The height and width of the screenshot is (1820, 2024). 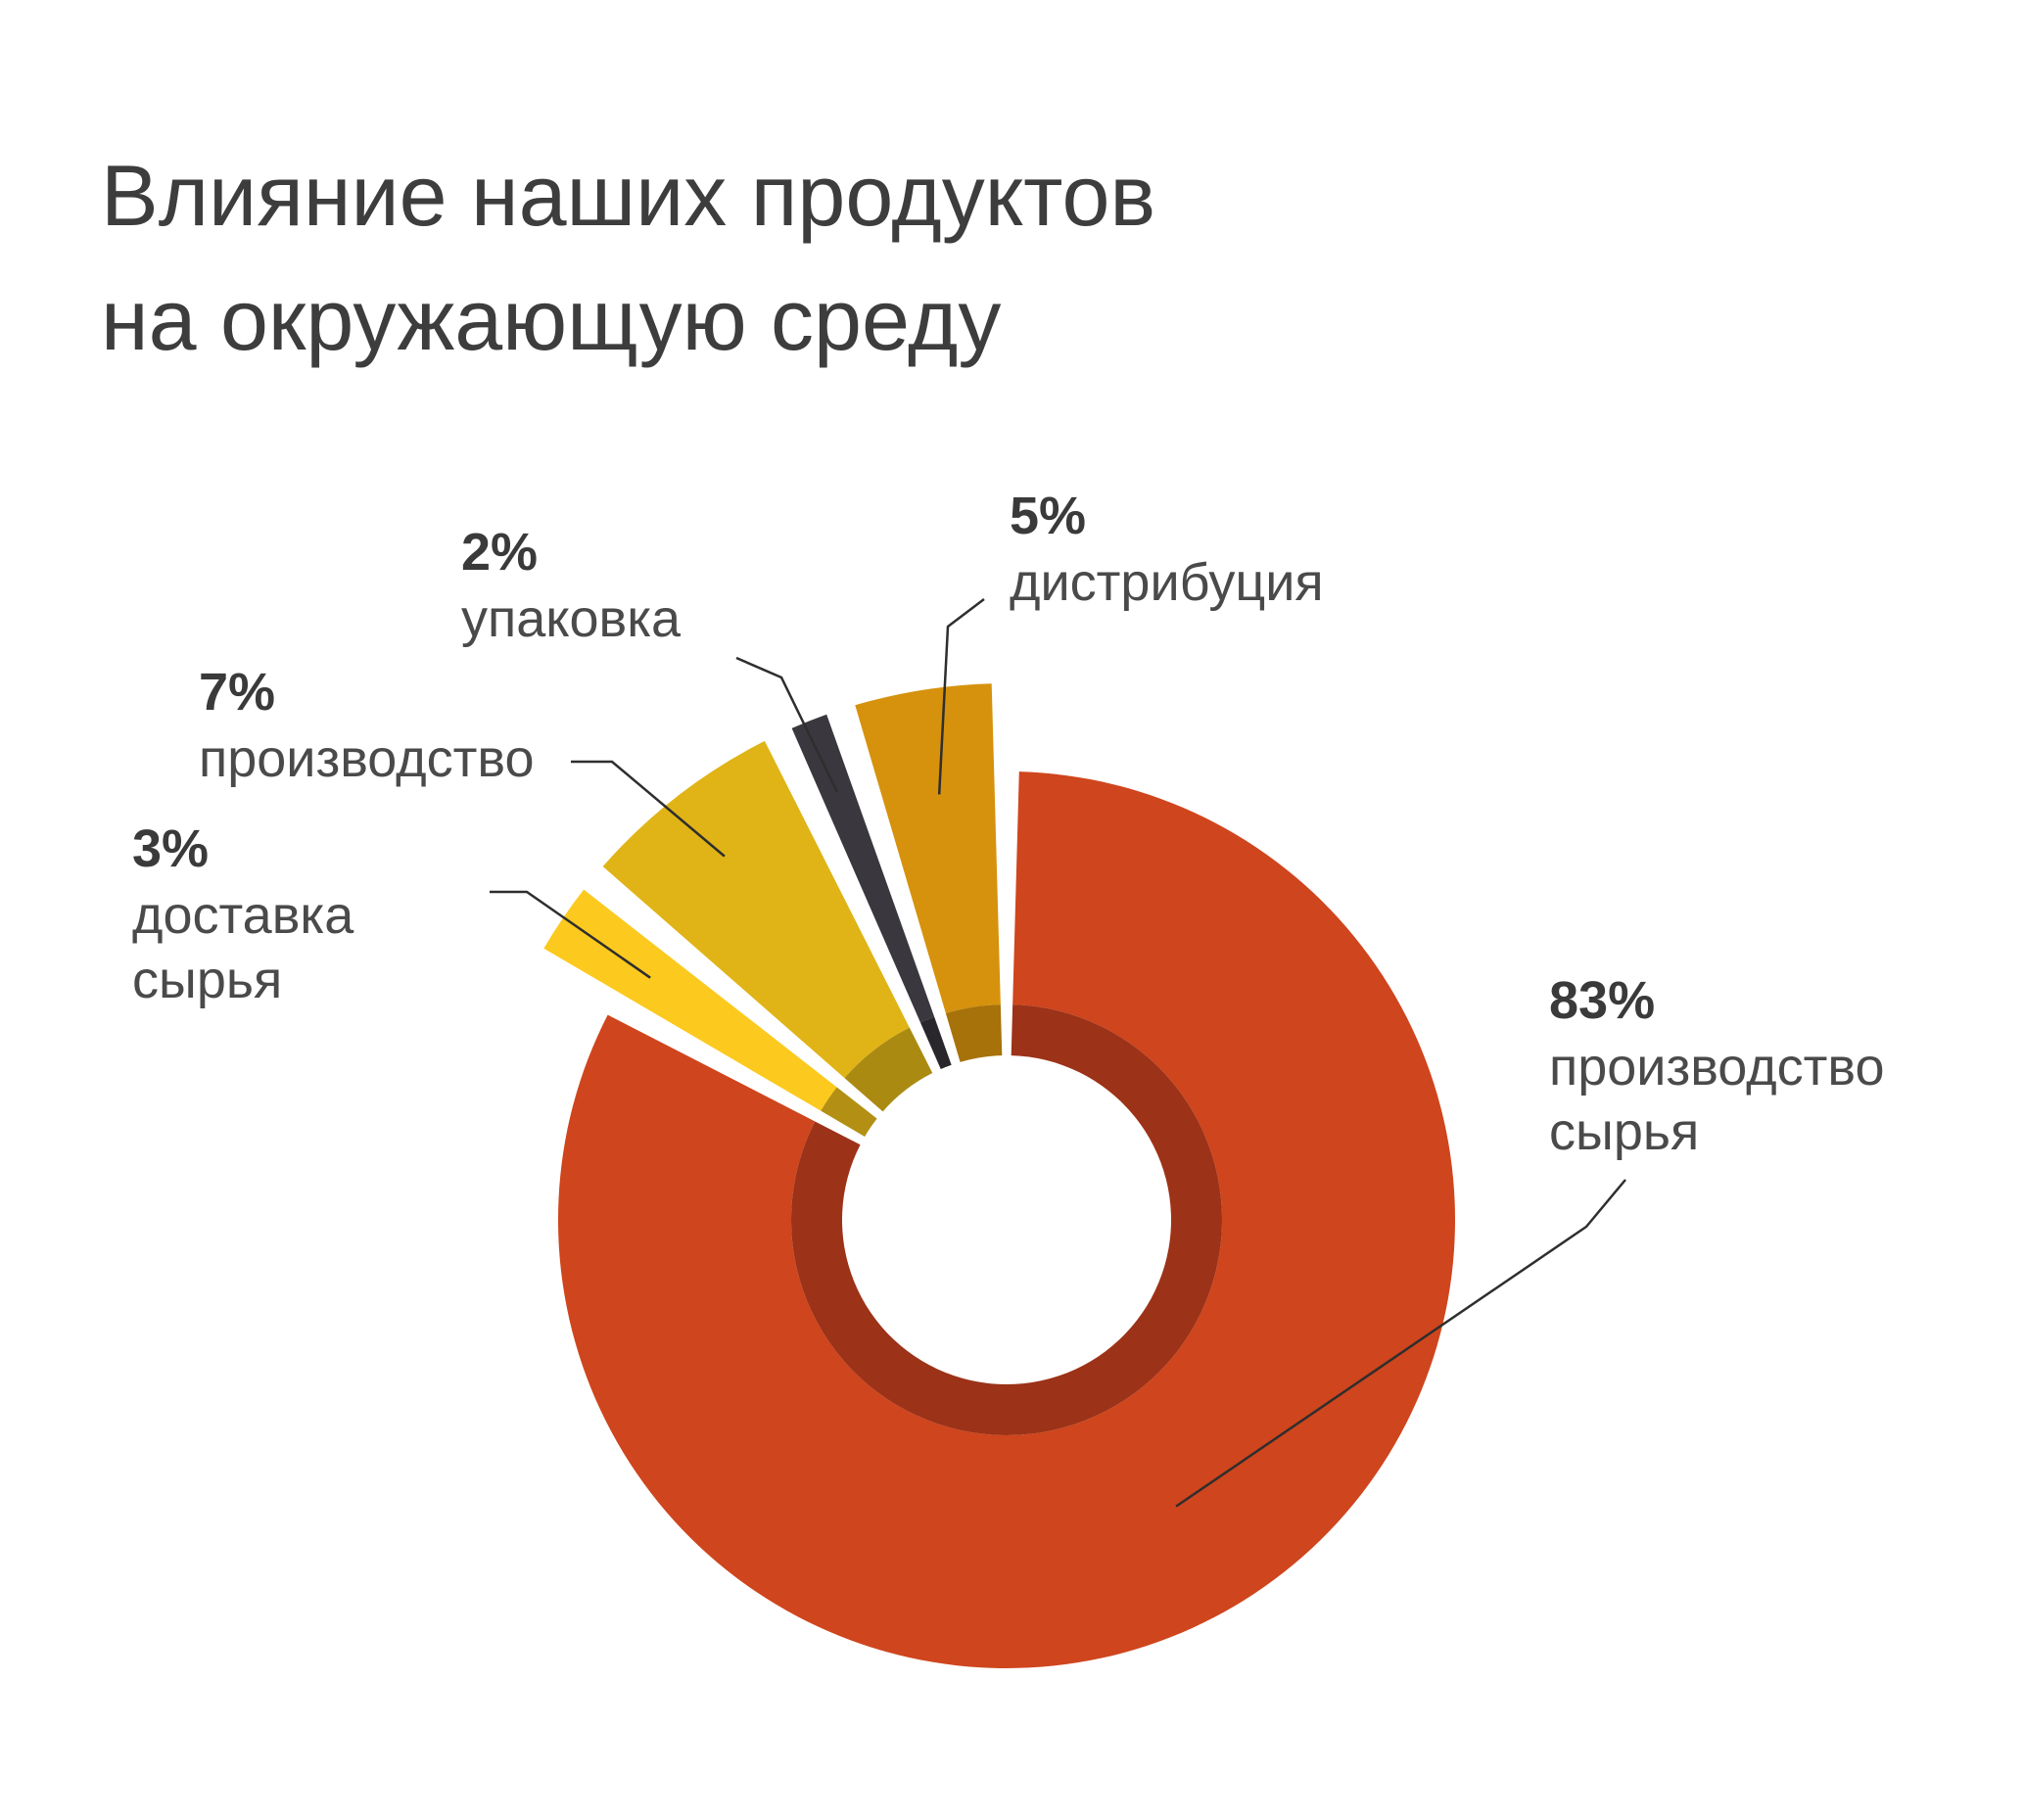 I want to click on category-label-4-line-1: упаковка, so click(x=571, y=618).